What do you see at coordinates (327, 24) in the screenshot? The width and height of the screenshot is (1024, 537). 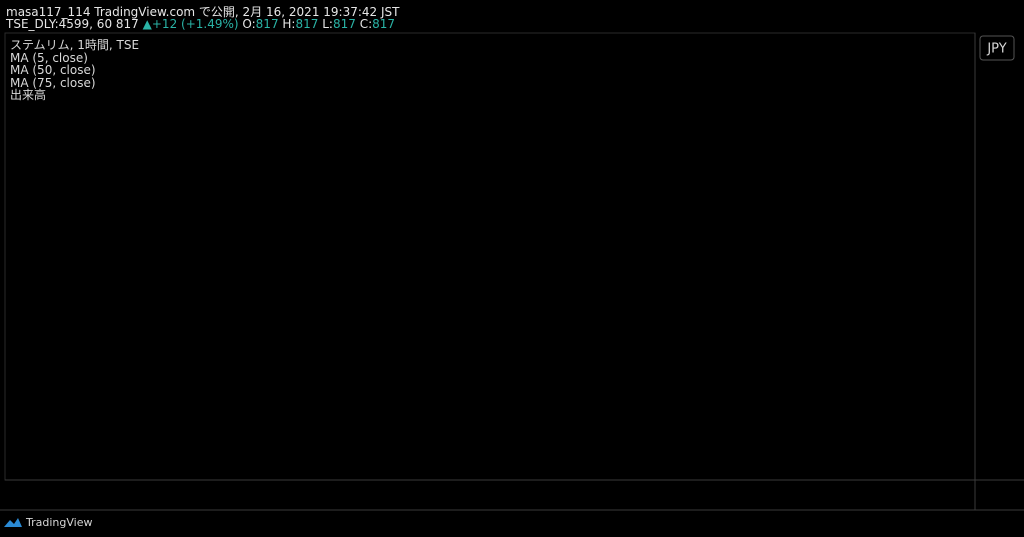 I see `l-label: L:` at bounding box center [327, 24].